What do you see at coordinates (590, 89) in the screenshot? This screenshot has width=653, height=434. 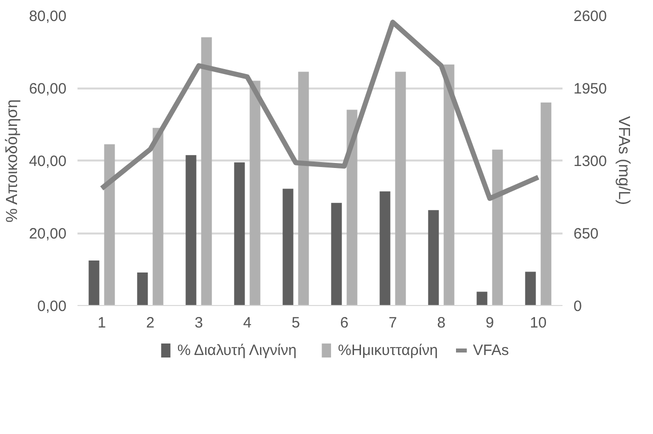 I see `y2-tick-label: 1950` at bounding box center [590, 89].